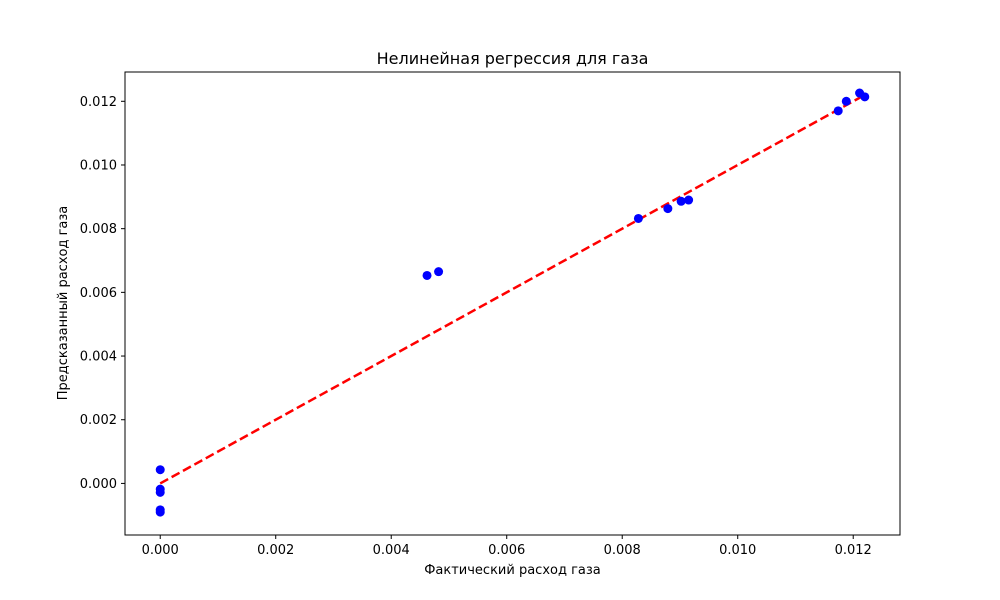 This screenshot has width=1000, height=600. What do you see at coordinates (98, 102) in the screenshot?
I see `y-tick-label: 0.012` at bounding box center [98, 102].